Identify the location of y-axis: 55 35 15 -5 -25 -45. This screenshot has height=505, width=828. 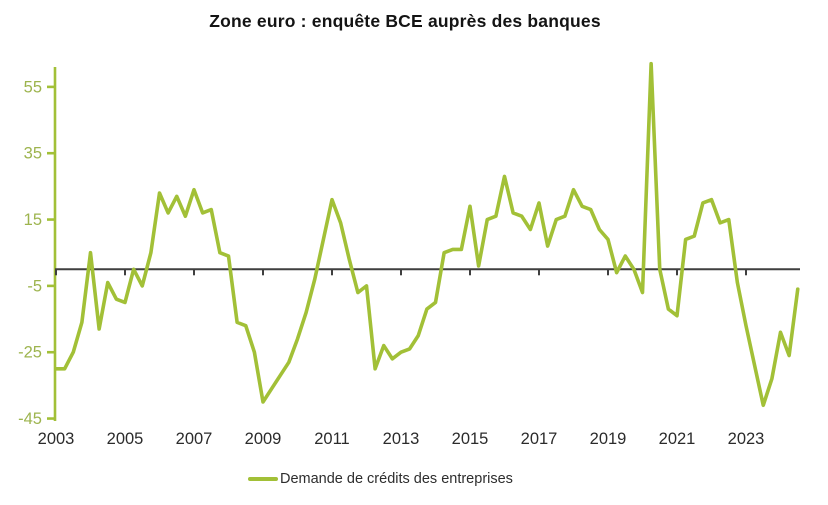
(37, 247).